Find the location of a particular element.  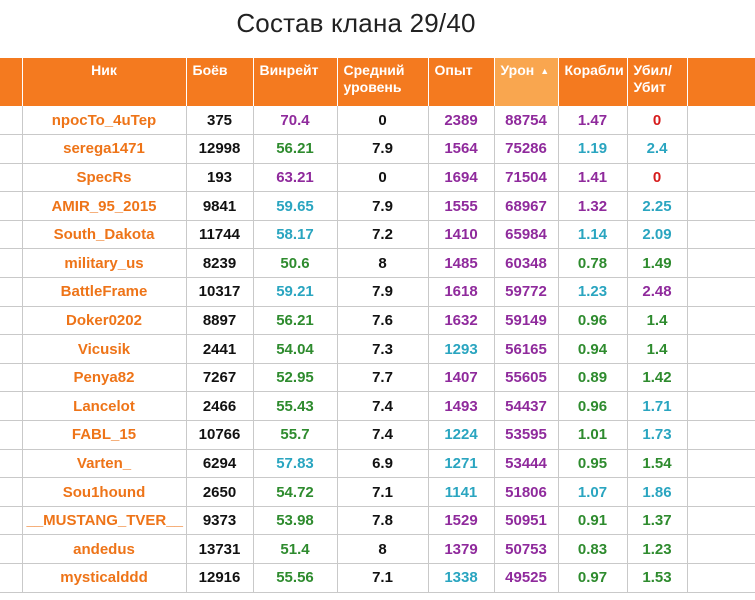

table-row: serega1471 12998 56.21 7.9 1564 75286 1.19 2.4 is located at coordinates (377, 149).